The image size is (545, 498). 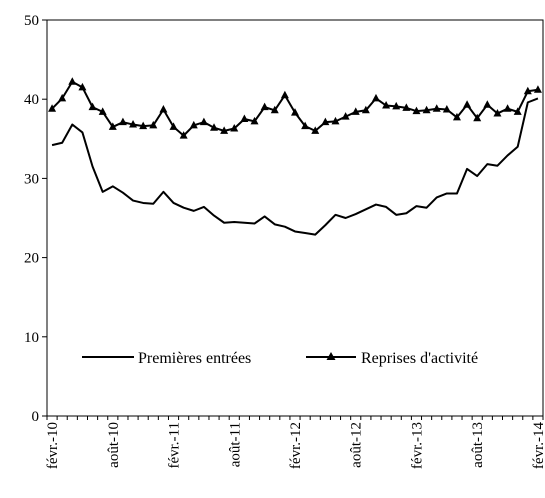 What do you see at coordinates (419, 358) in the screenshot?
I see `legend-label-reprises-activite: Reprises d'activité` at bounding box center [419, 358].